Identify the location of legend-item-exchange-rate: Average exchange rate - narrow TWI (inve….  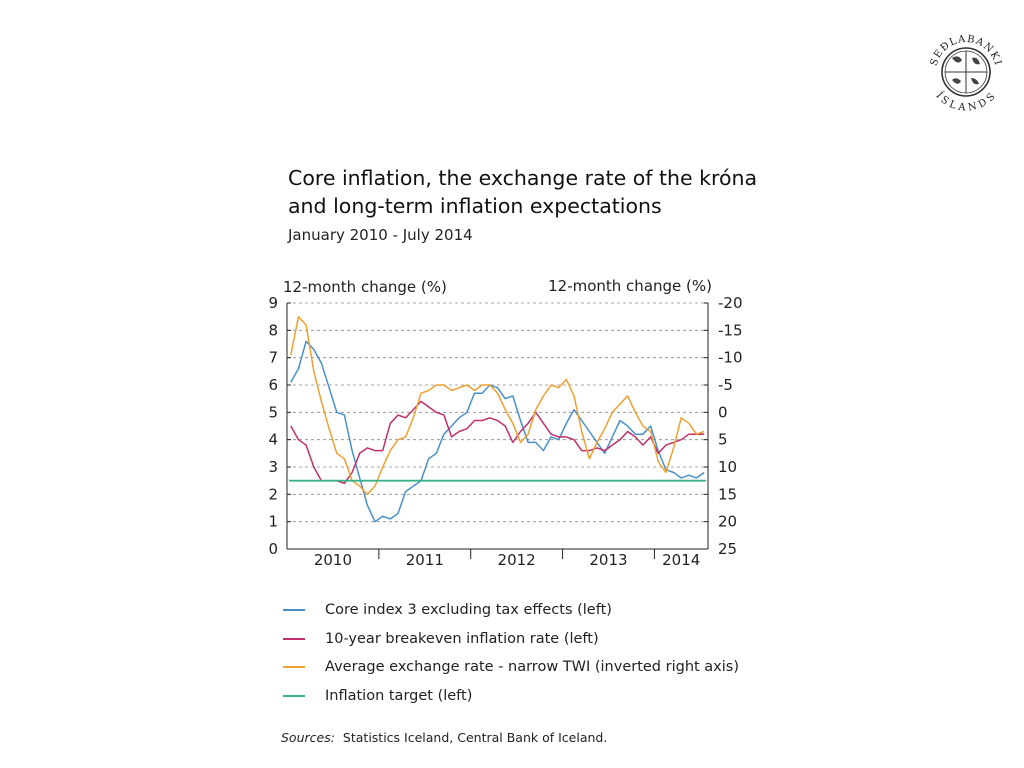
(511, 667).